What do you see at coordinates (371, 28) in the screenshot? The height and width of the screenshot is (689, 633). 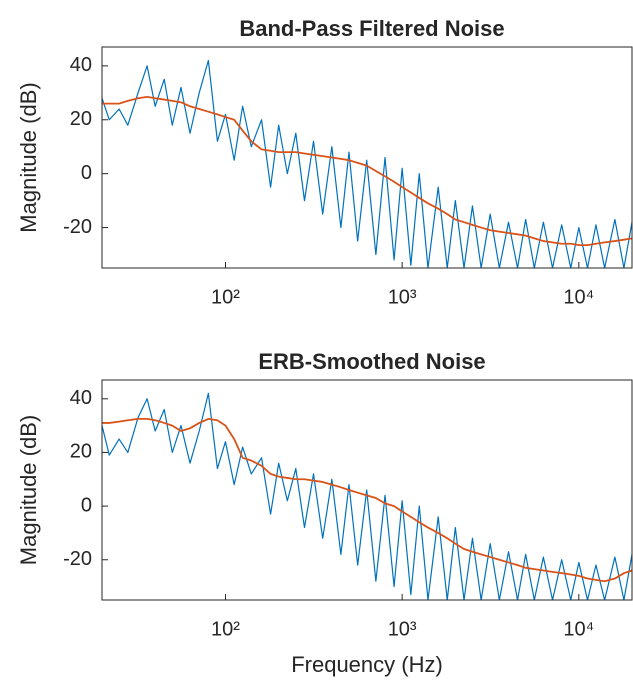 I see `chart-title: Band-Pass Filtered Noise` at bounding box center [371, 28].